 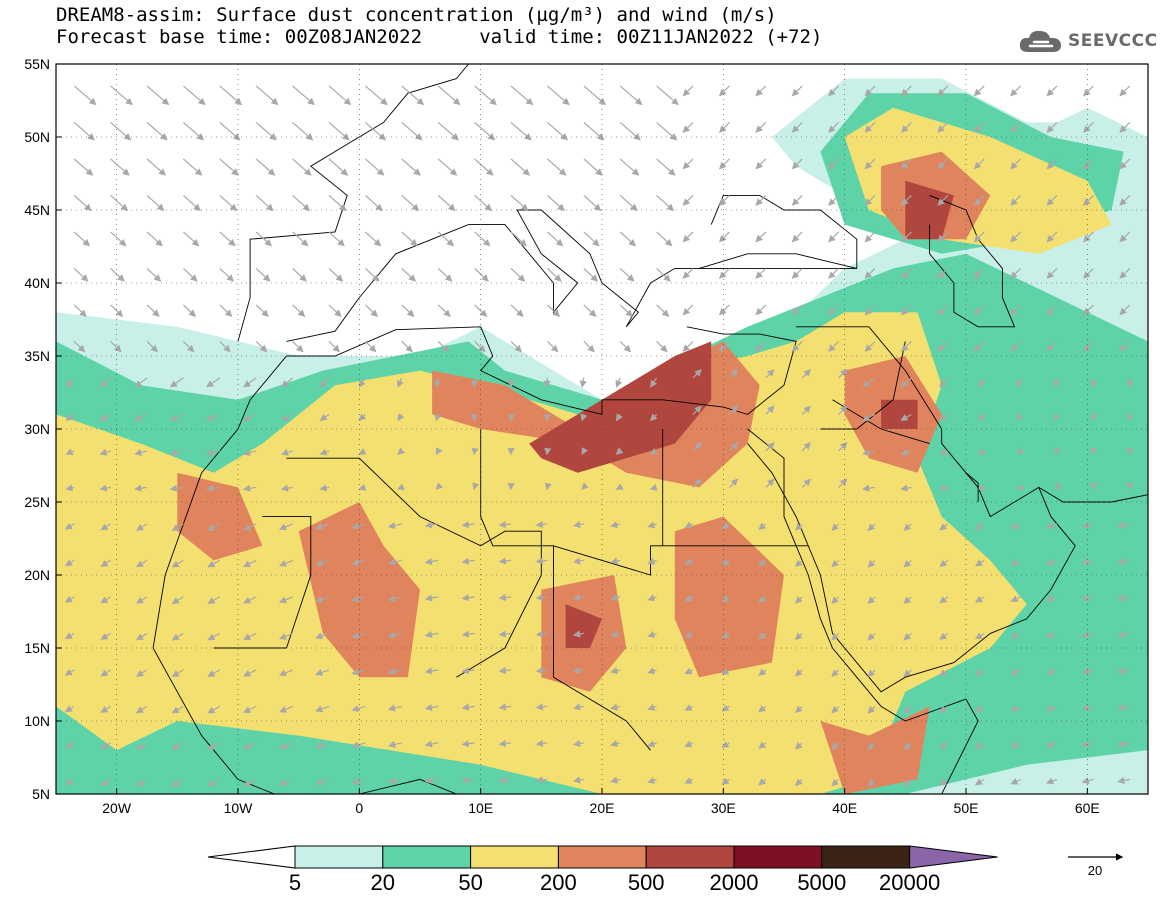 What do you see at coordinates (602, 808) in the screenshot?
I see `lon-tick-label: 20E` at bounding box center [602, 808].